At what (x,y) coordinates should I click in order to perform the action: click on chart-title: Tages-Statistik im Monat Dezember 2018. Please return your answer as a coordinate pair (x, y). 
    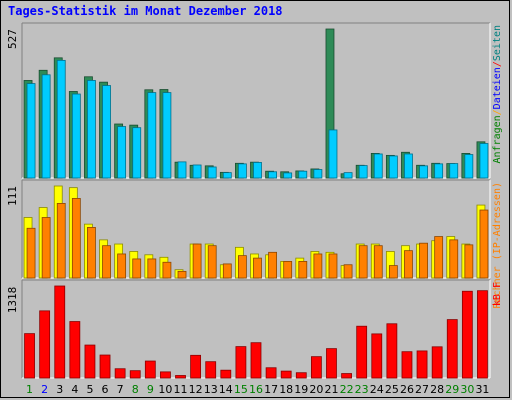
    Looking at the image, I should click on (145, 11).